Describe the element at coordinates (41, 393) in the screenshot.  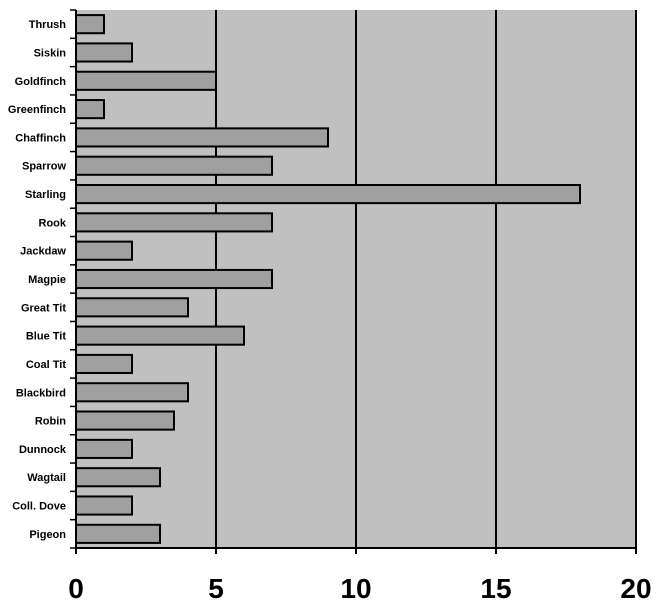
I see `category-label: Blackbird` at that location.